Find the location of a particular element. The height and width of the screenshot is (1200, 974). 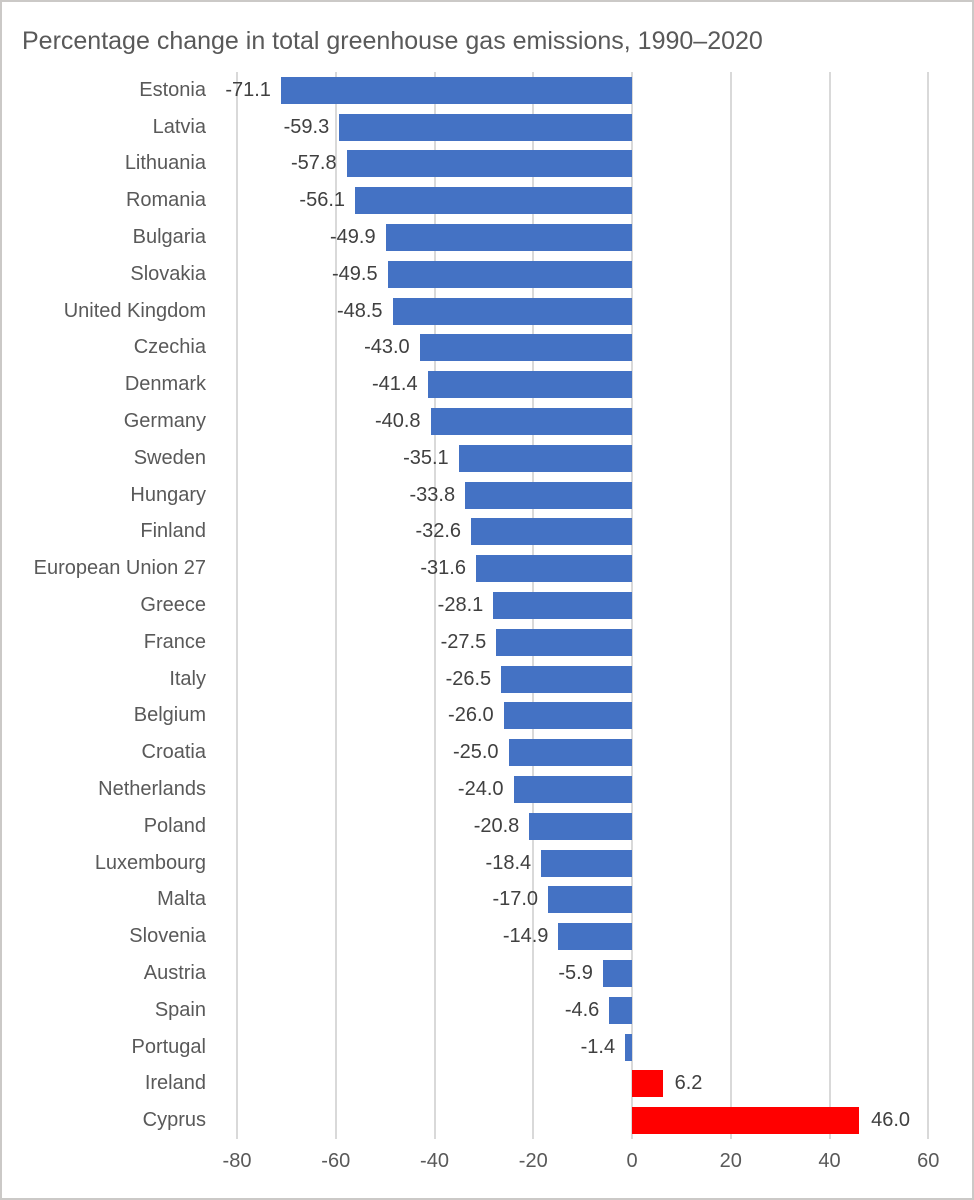

category-label: Luxembourg is located at coordinates (150, 862).